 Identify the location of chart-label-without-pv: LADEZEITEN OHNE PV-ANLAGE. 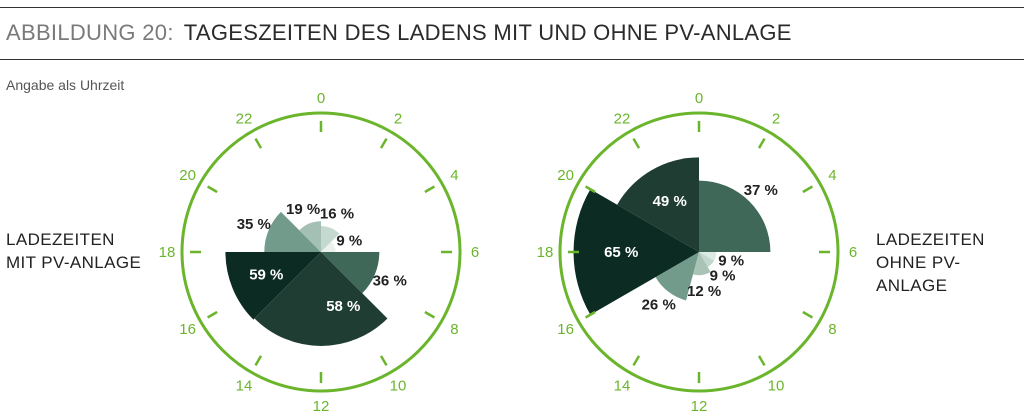
(950, 262).